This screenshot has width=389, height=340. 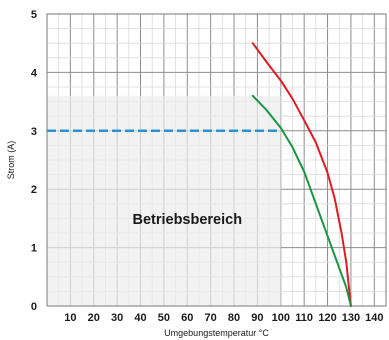 What do you see at coordinates (70, 318) in the screenshot?
I see `x-tick-label: 10` at bounding box center [70, 318].